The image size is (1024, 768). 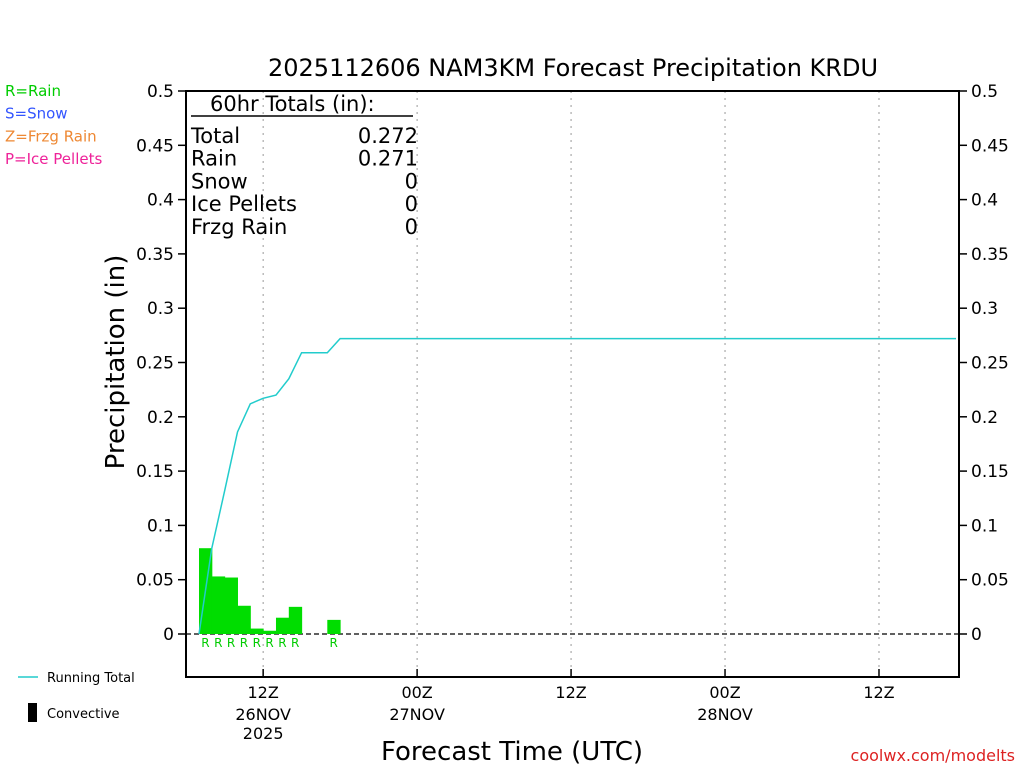 I want to click on y-tick-label-left: 0.1, so click(x=160, y=526).